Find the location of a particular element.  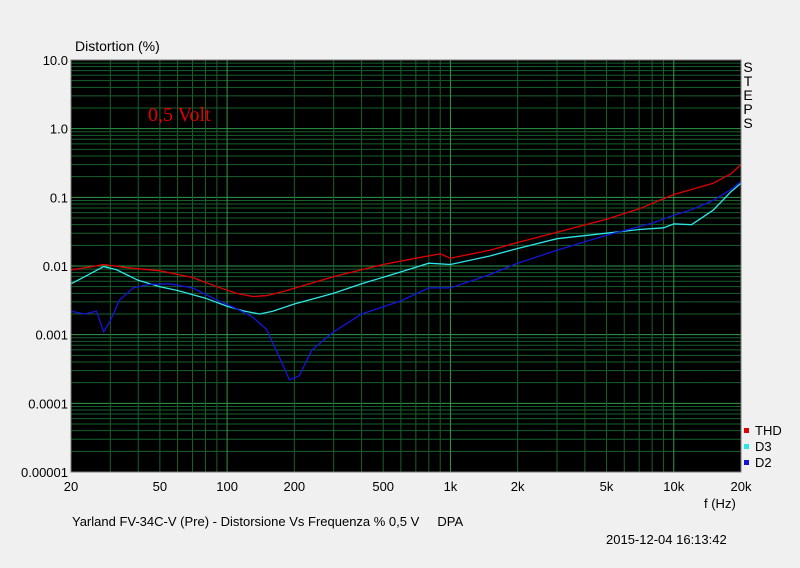

x-tick-label: 10k is located at coordinates (673, 486).